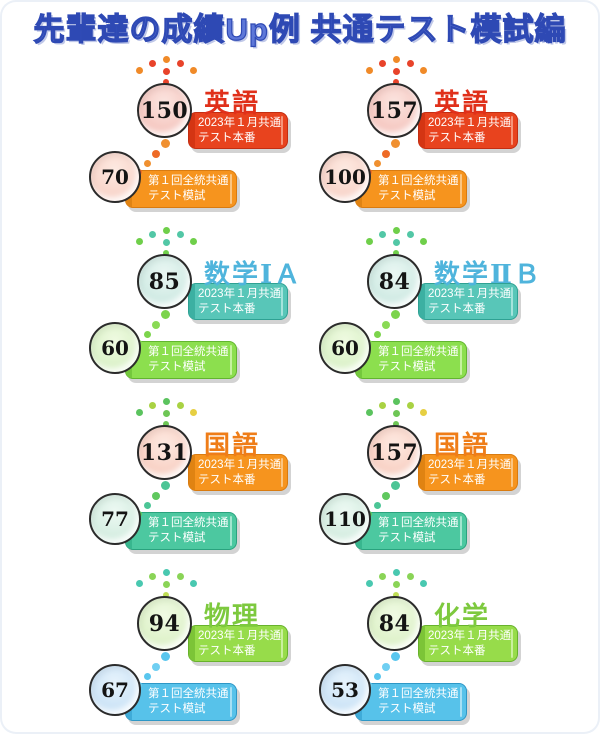  What do you see at coordinates (164, 281) in the screenshot?
I see `after-score-circle: 85` at bounding box center [164, 281].